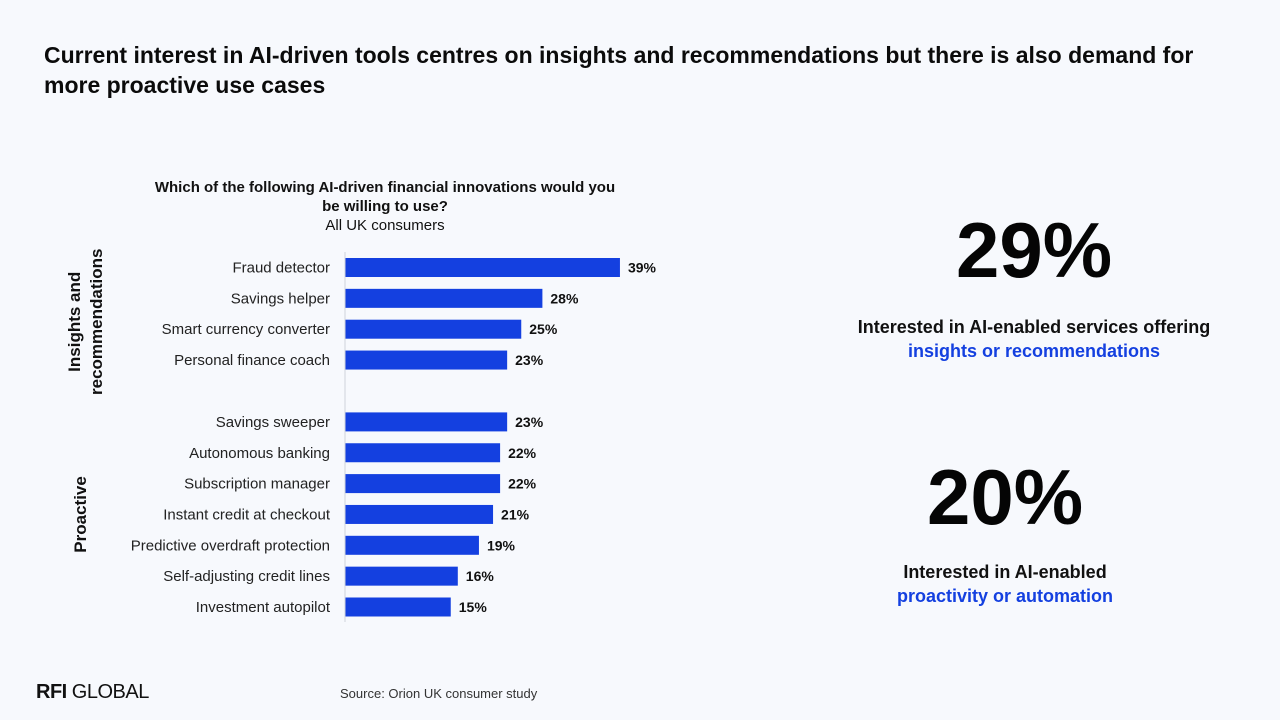  What do you see at coordinates (480, 576) in the screenshot?
I see `data-label: 16%` at bounding box center [480, 576].